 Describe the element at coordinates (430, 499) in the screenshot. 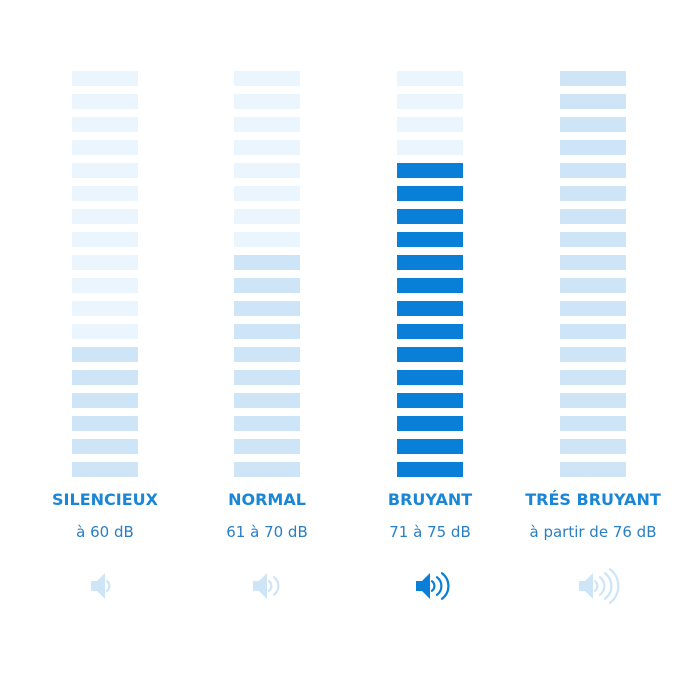

I see `column-title: BRUYANT` at that location.